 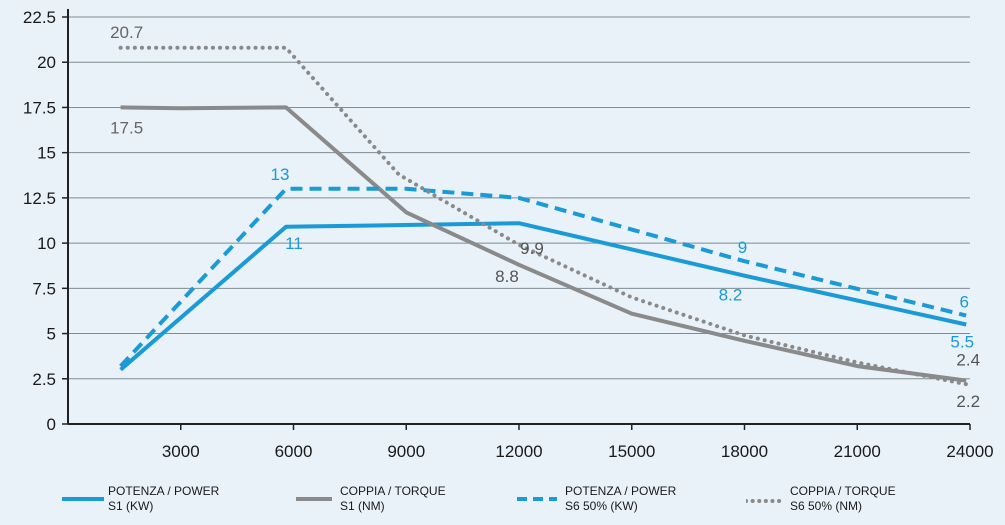 I want to click on x-tick-label: 15000, so click(x=631, y=451).